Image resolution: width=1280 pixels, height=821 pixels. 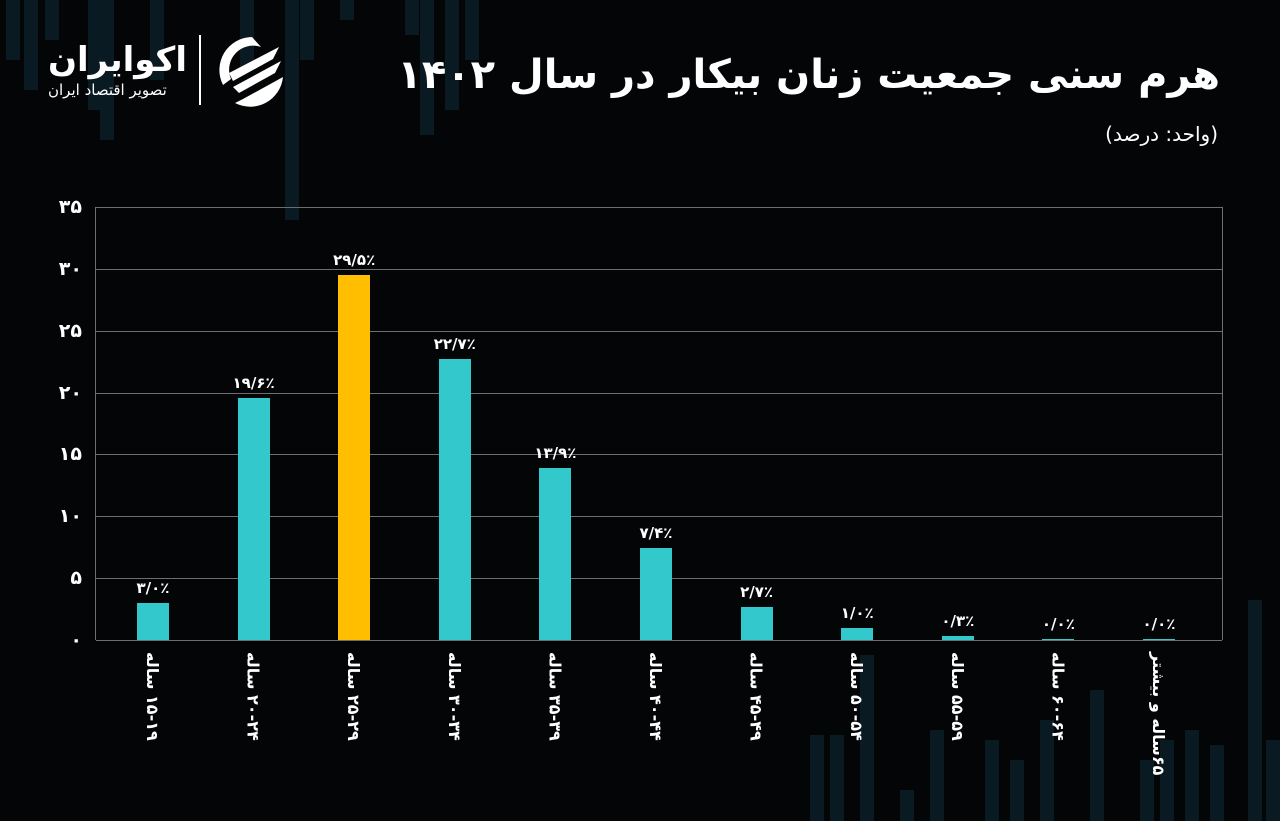 What do you see at coordinates (152, 696) in the screenshot?
I see `x-category-label: ۱۵-۱۹ ساله` at bounding box center [152, 696].